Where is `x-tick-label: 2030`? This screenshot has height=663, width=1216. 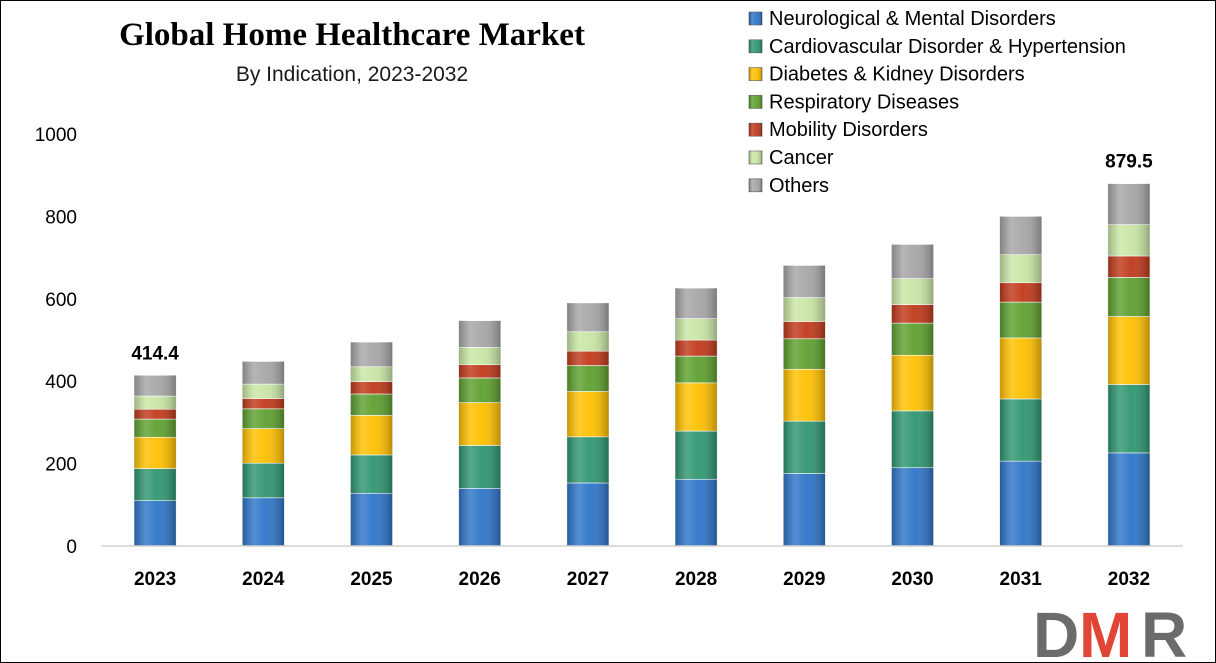 x-tick-label: 2030 is located at coordinates (912, 579).